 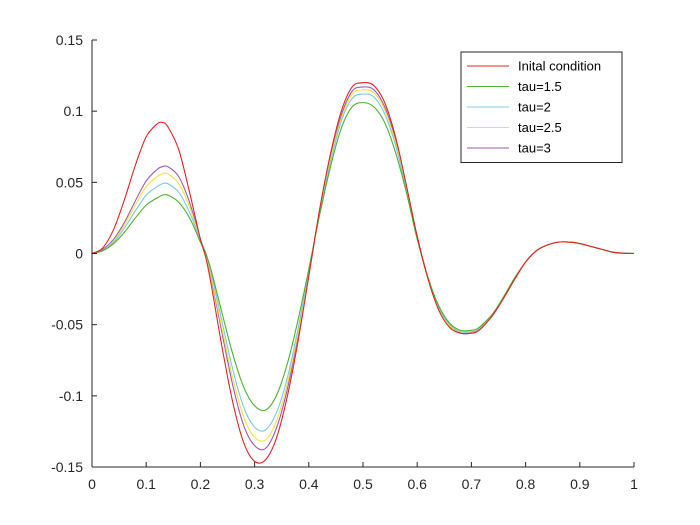 I want to click on legend-label: tau=2.5, so click(x=540, y=127).